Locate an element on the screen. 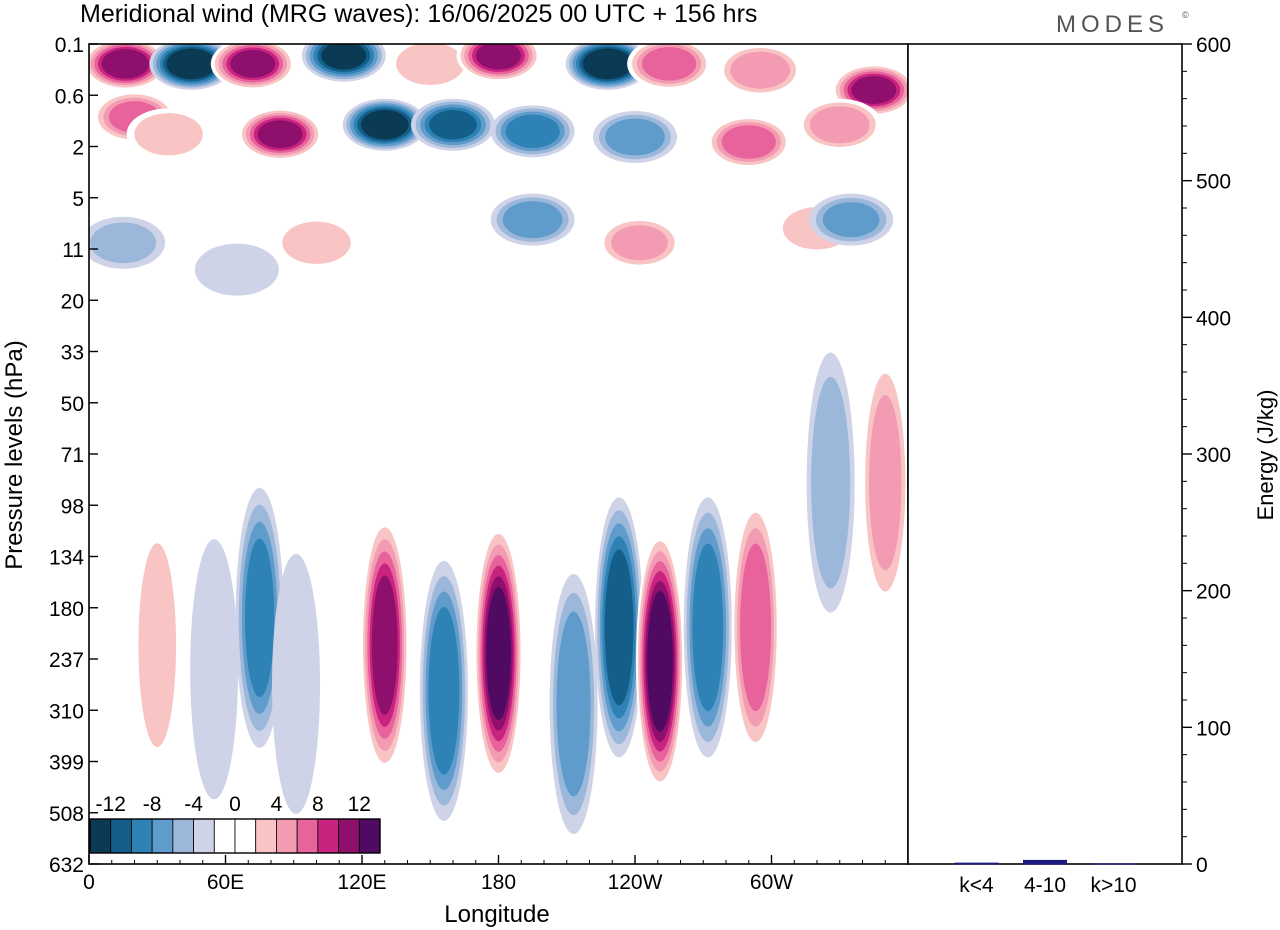 The height and width of the screenshot is (930, 1280). colorbar-label: 4 is located at coordinates (277, 804).